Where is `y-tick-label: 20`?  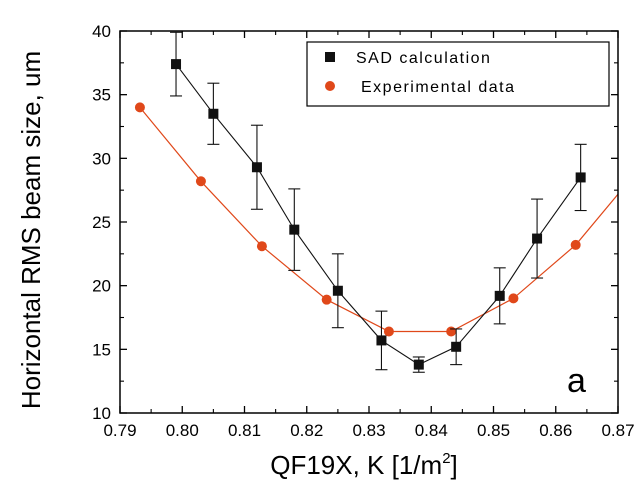
y-tick-label: 20 is located at coordinates (101, 286).